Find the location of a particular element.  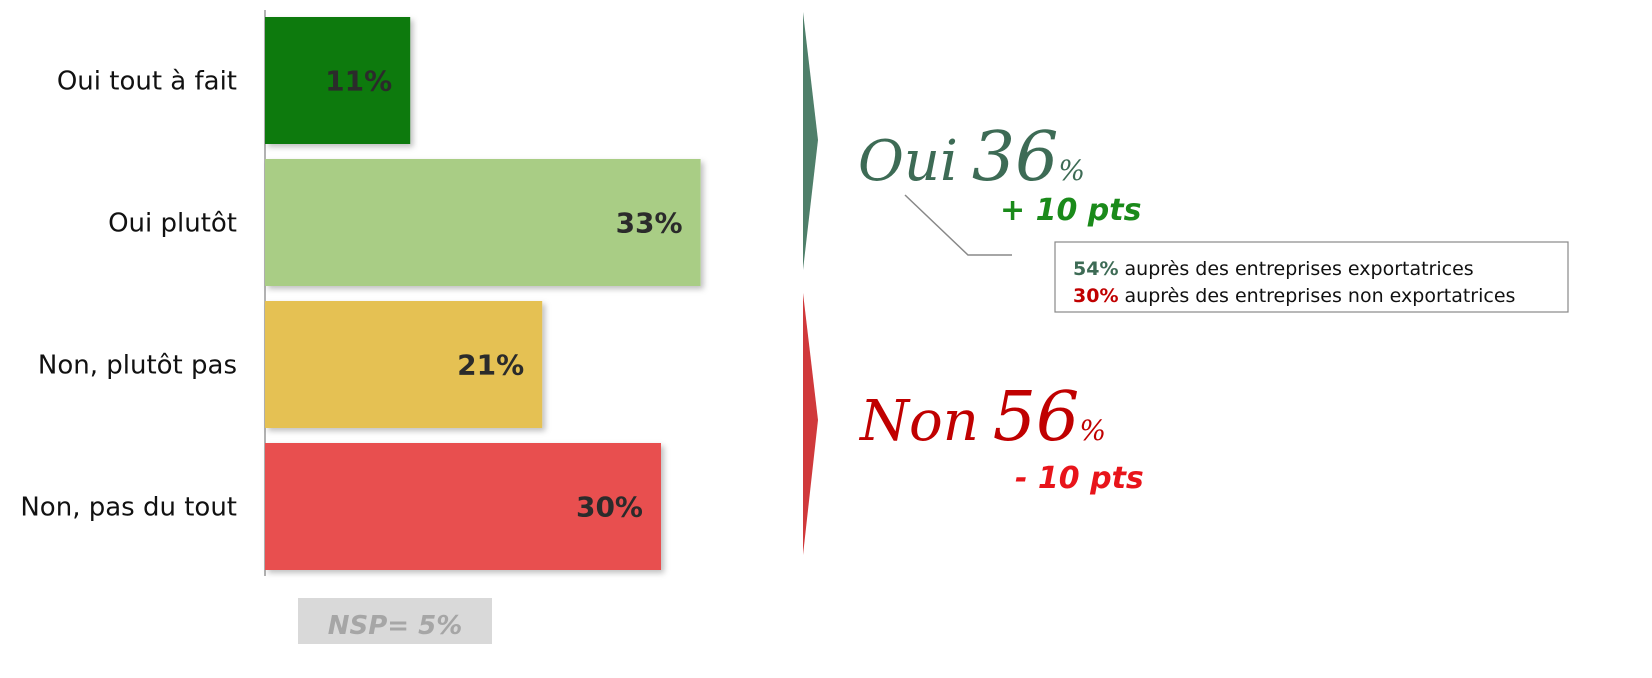

non-change: - 10 pts is located at coordinates (1079, 478).